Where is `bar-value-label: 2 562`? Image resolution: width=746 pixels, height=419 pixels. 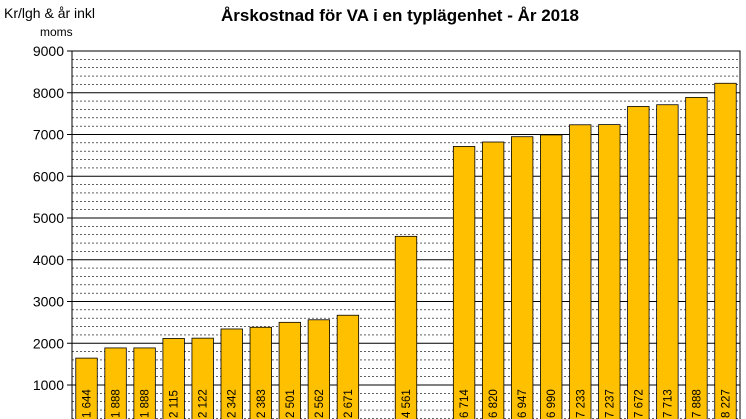 bar-value-label: 2 562 is located at coordinates (320, 403).